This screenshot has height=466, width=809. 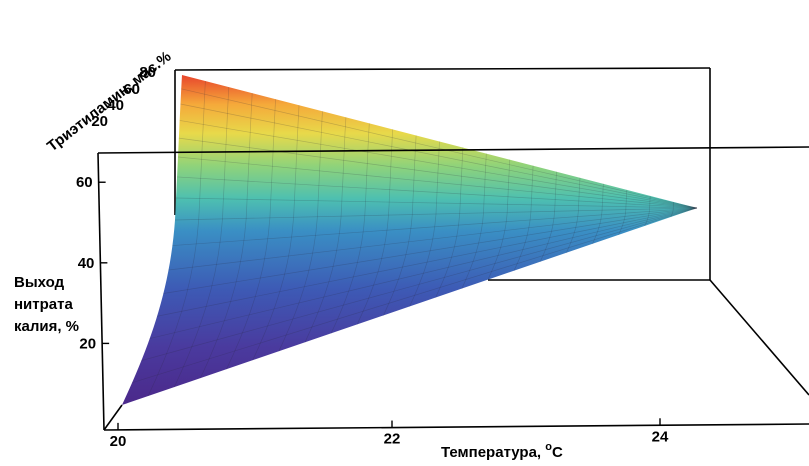 I want to click on x-axis-ticks: 20 22 24, so click(x=389, y=434).